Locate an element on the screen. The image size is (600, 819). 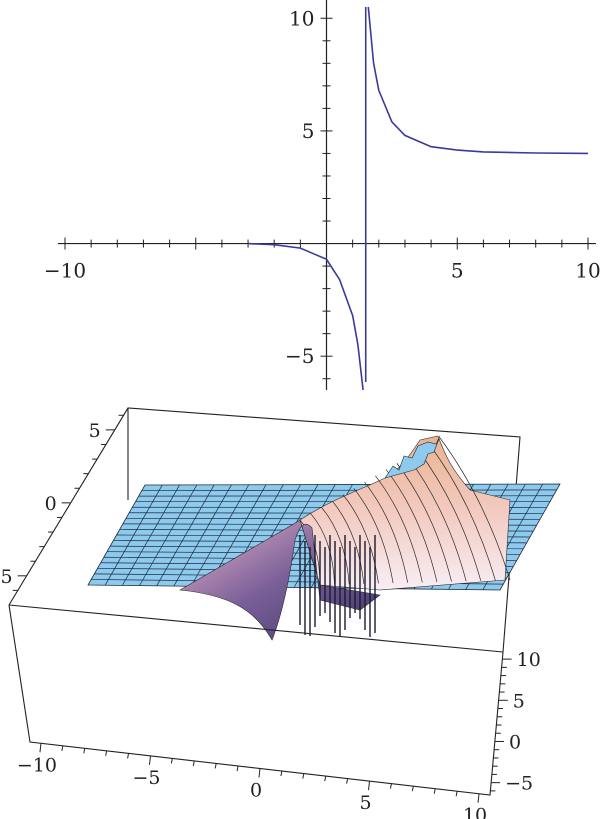
y-tick-label: 10 is located at coordinates (301, 18).